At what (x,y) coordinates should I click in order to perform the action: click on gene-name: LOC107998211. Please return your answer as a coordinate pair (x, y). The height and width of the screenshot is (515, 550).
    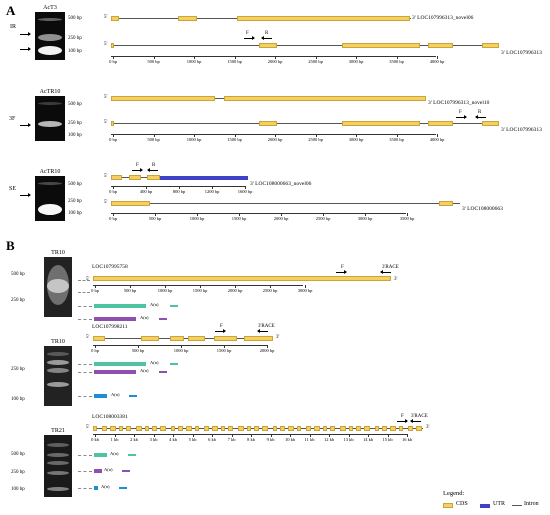
    Looking at the image, I should click on (110, 327).